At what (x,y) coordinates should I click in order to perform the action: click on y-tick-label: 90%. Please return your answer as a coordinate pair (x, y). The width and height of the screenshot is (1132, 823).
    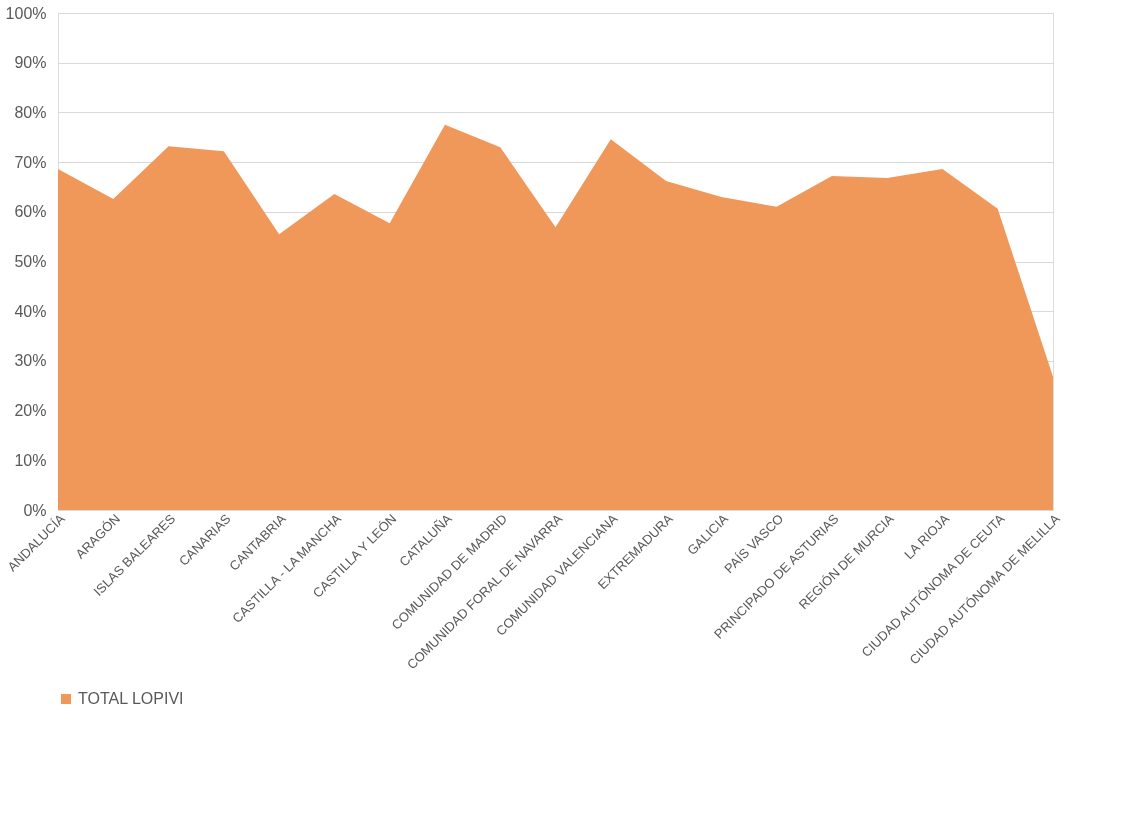
    Looking at the image, I should click on (30, 63).